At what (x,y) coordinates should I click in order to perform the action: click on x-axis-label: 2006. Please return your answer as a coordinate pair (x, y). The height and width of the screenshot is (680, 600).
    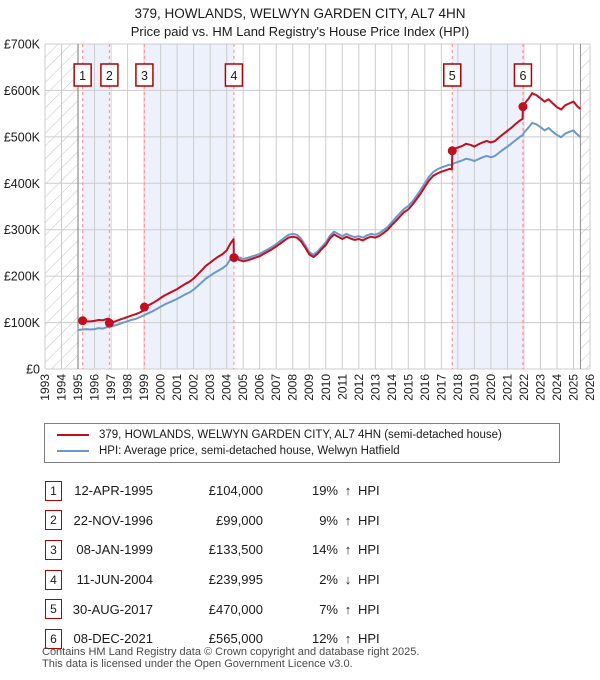
    Looking at the image, I should click on (260, 387).